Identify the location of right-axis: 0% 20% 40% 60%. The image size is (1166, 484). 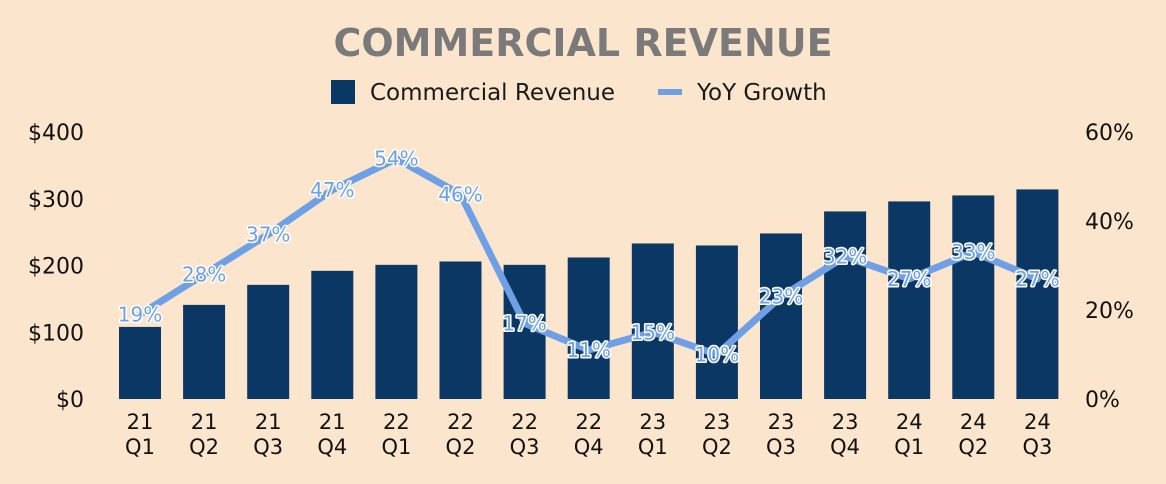
(1109, 267).